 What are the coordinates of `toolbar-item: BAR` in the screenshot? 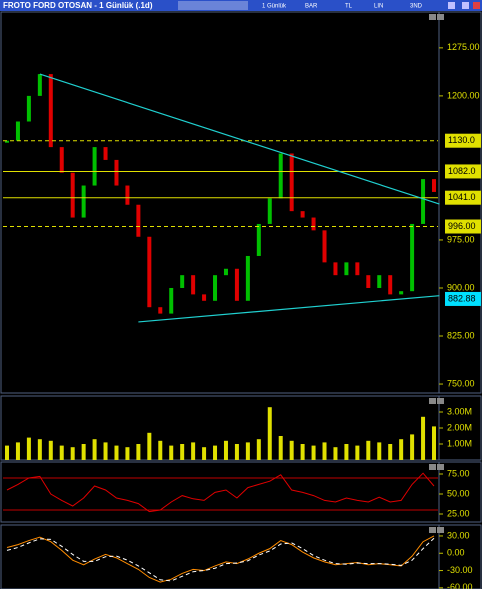 It's located at (311, 7).